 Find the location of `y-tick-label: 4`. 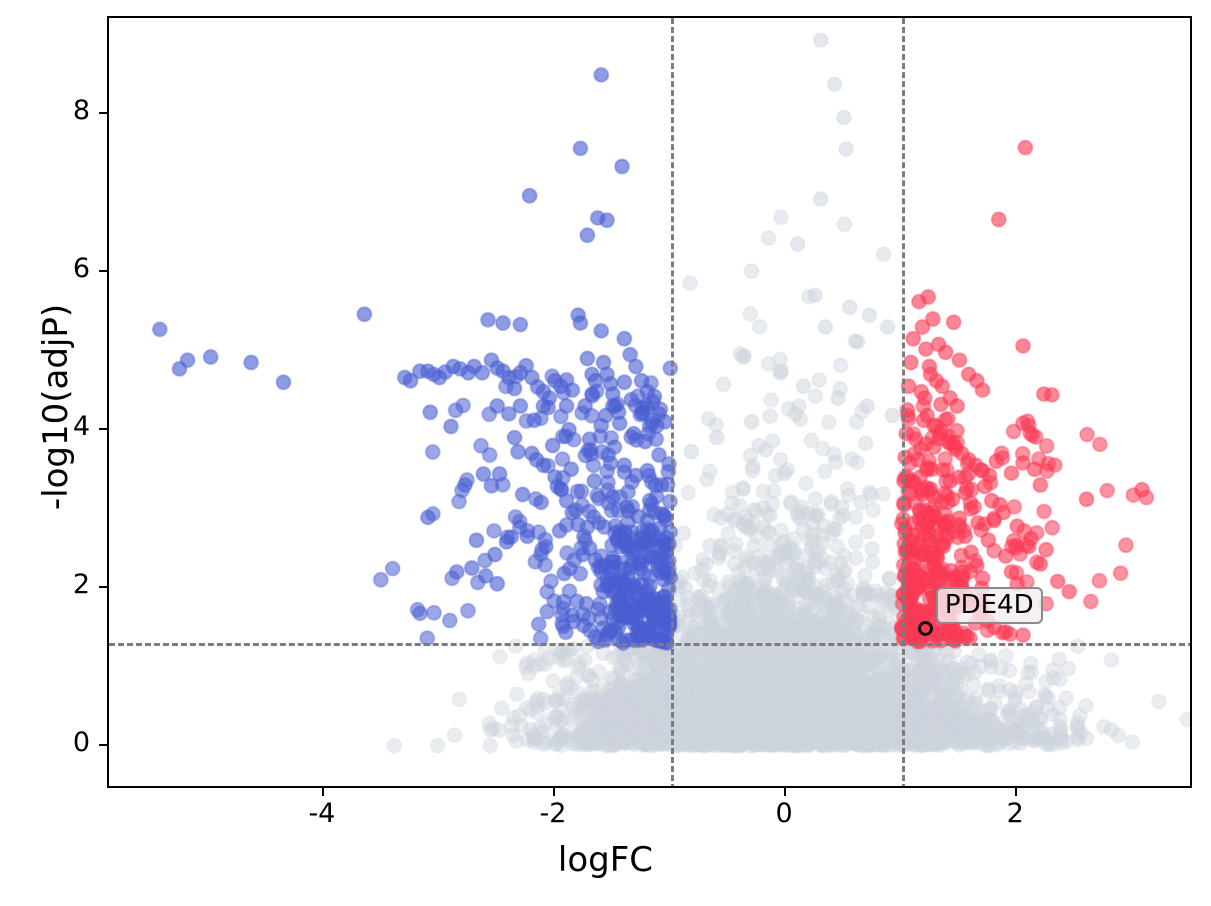

y-tick-label: 4 is located at coordinates (81, 426).